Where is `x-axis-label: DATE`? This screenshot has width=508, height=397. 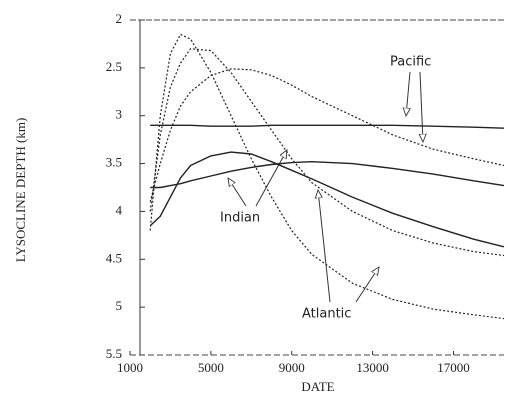 x-axis-label: DATE is located at coordinates (317, 386).